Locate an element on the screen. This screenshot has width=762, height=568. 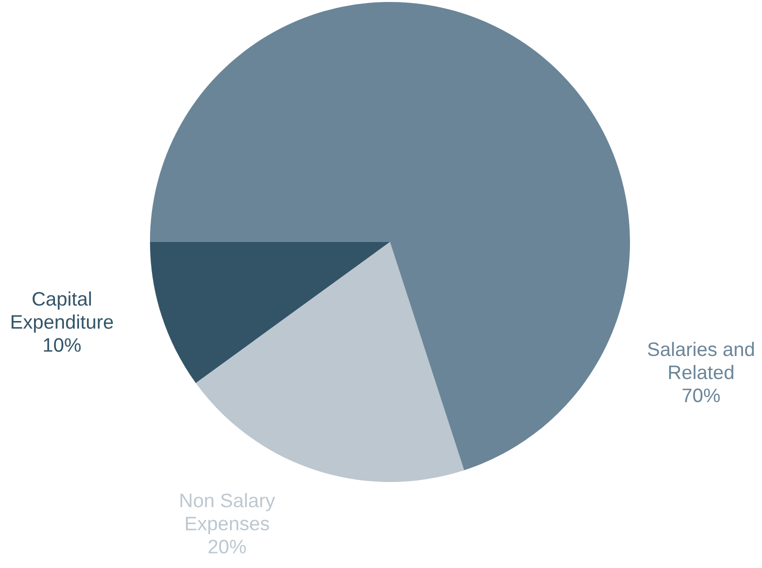
slice-label: Non Salary Expenses is located at coordinates (228, 513).